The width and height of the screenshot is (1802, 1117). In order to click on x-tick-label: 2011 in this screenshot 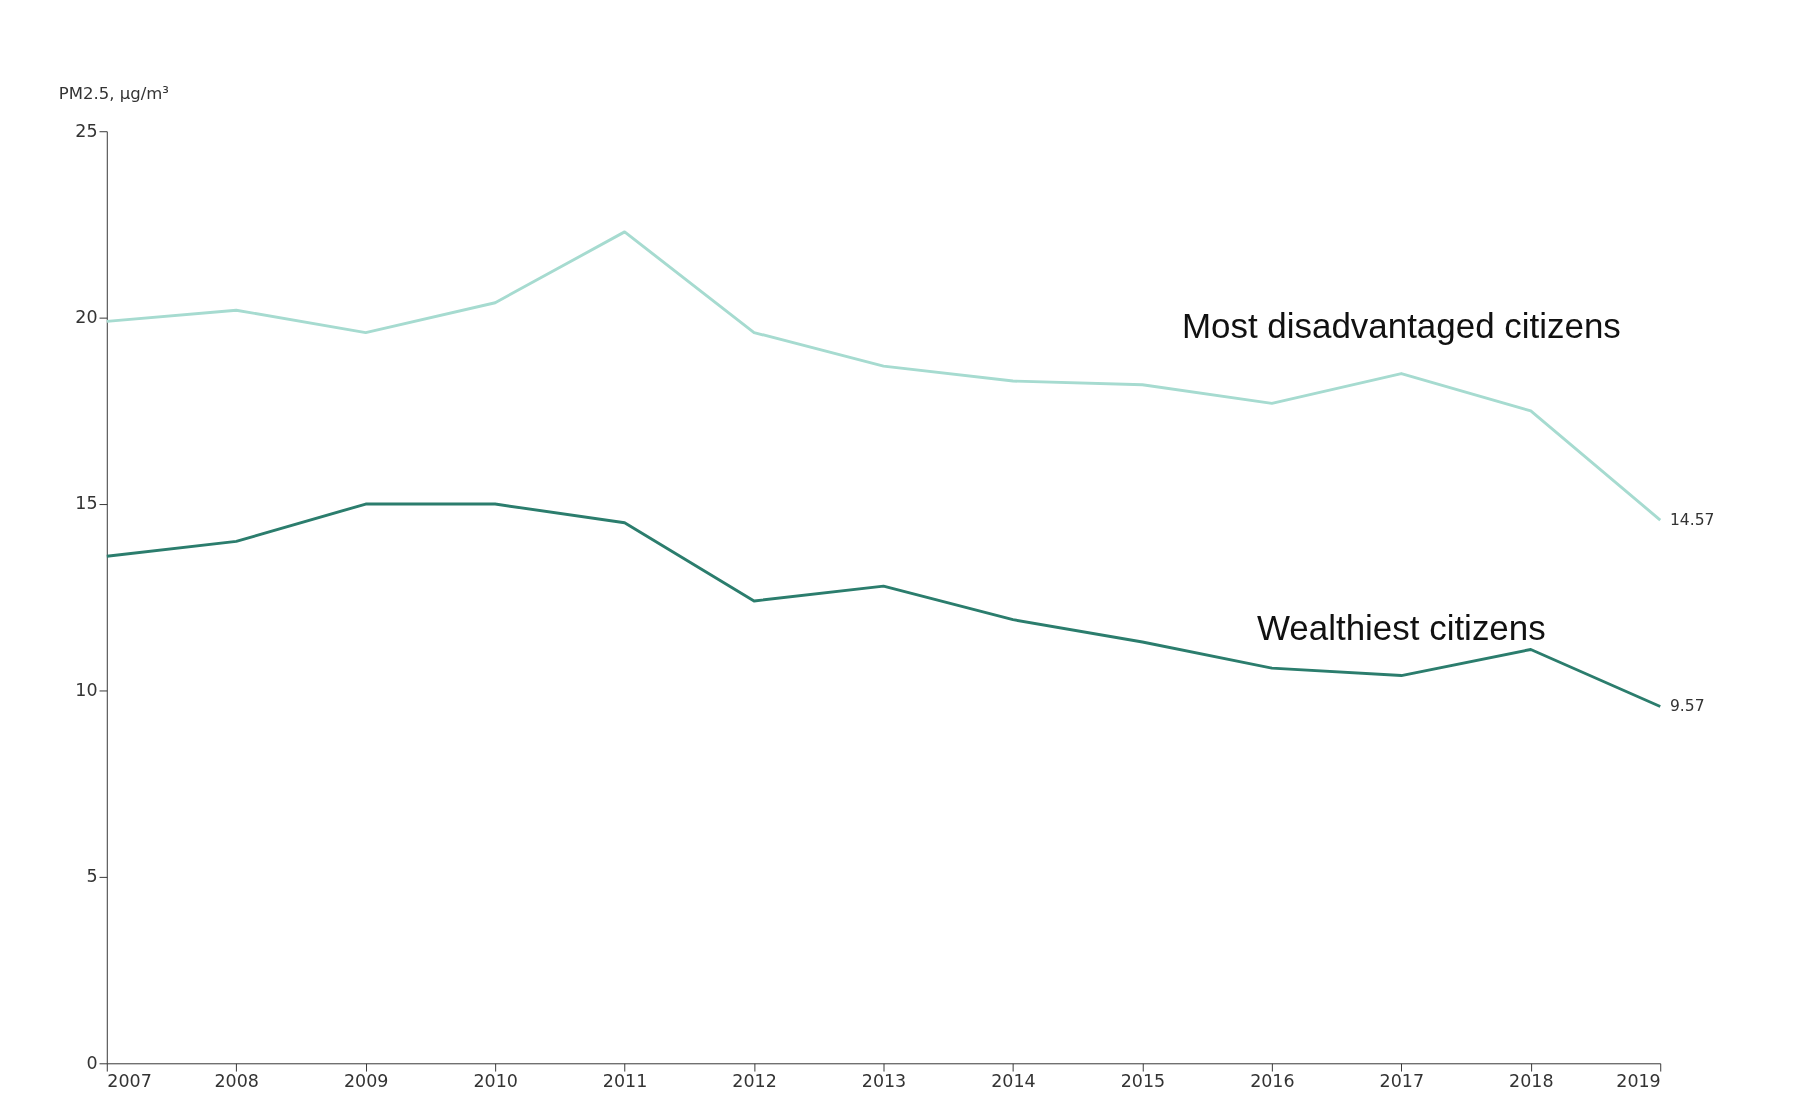, I will do `click(625, 1081)`.